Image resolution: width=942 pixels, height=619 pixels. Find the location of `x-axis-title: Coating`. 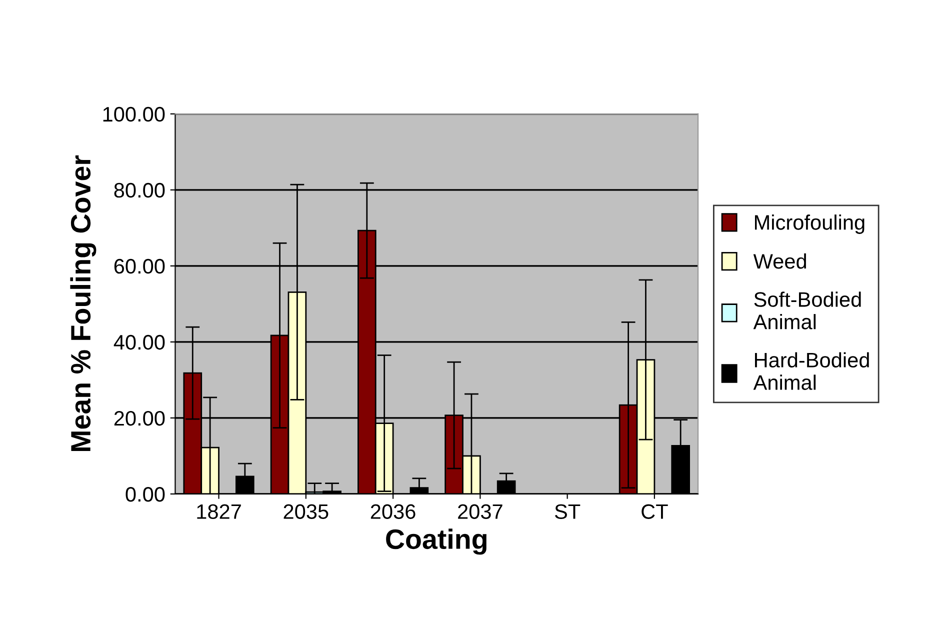

x-axis-title: Coating is located at coordinates (436, 541).